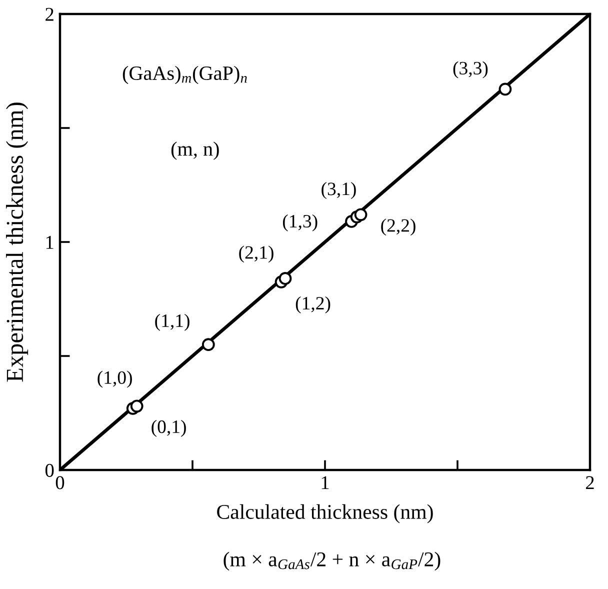 This screenshot has width=608, height=589. What do you see at coordinates (172, 322) in the screenshot?
I see `annotation: (1,1)` at bounding box center [172, 322].